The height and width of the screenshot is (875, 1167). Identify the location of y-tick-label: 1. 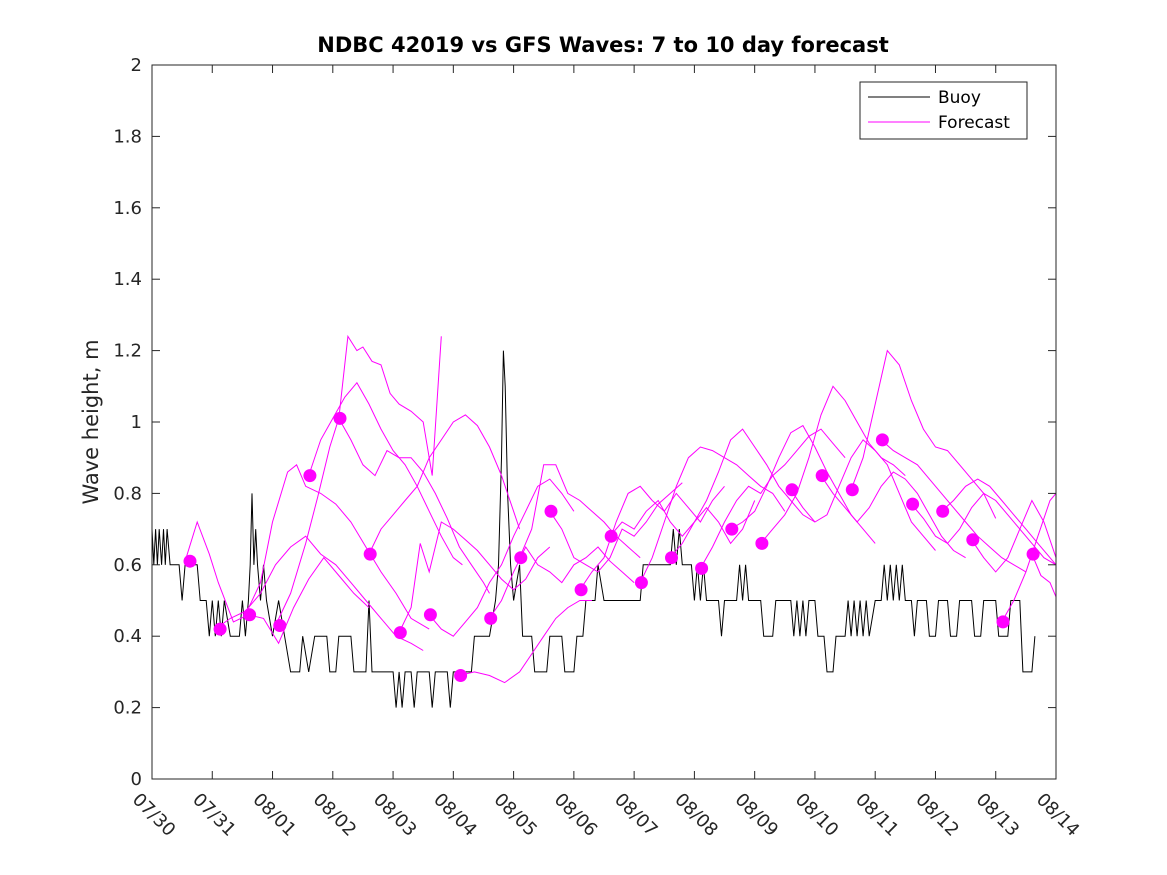
(136, 422).